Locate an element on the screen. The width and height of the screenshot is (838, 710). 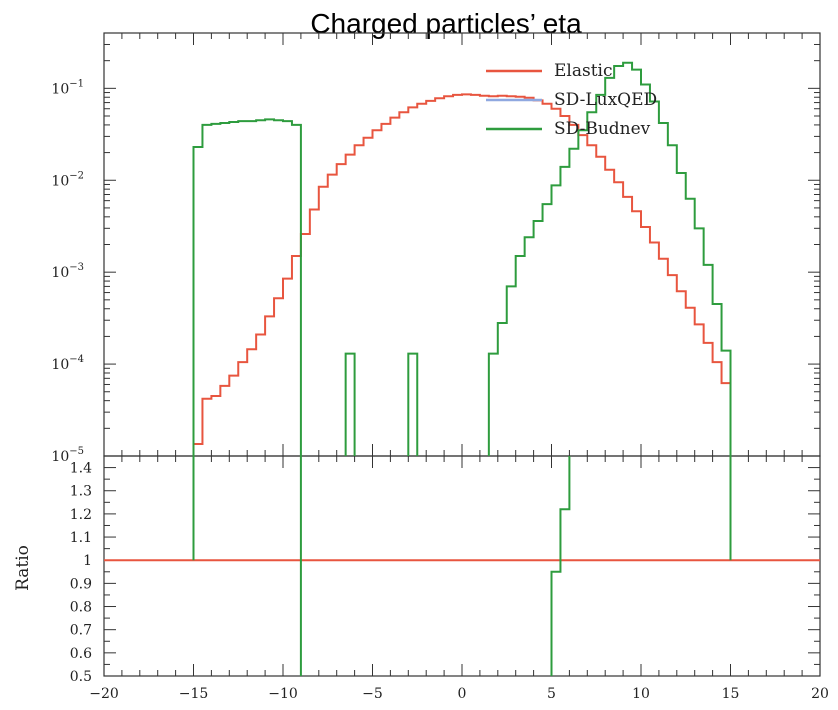
ratio-y-tick-label: 0.9 is located at coordinates (81, 584).